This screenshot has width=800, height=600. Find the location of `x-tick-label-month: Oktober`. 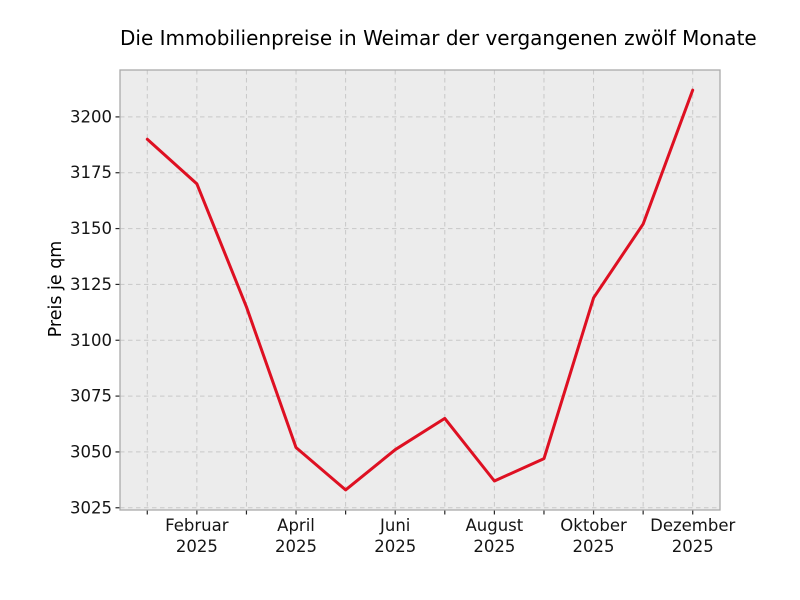

x-tick-label-month: Oktober is located at coordinates (593, 525).